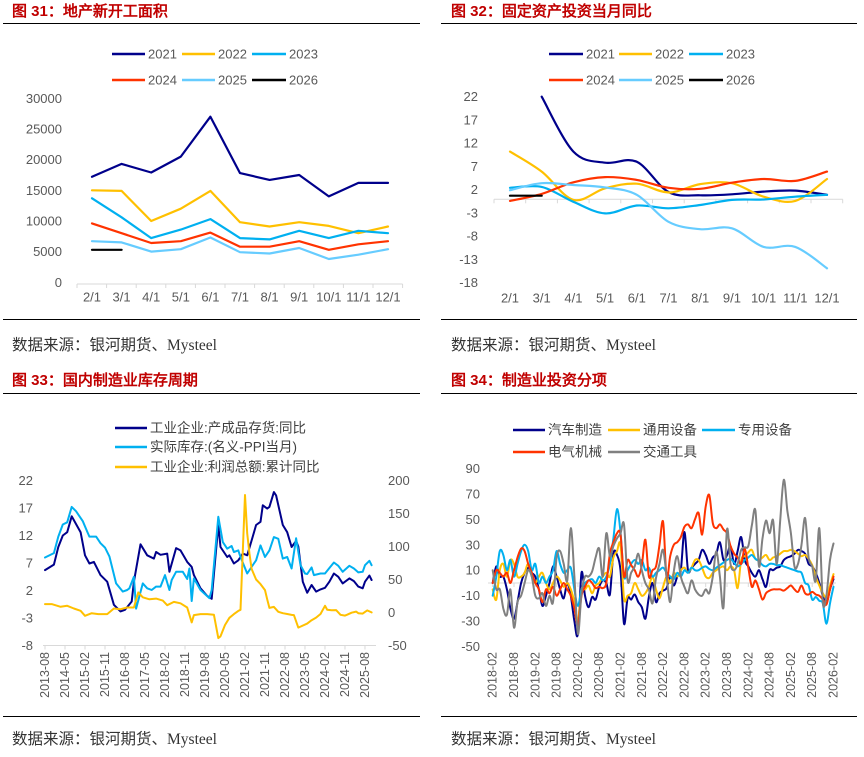 Image resolution: width=864 pixels, height=757 pixels. I want to click on legend-item: 2023, so click(285, 54).